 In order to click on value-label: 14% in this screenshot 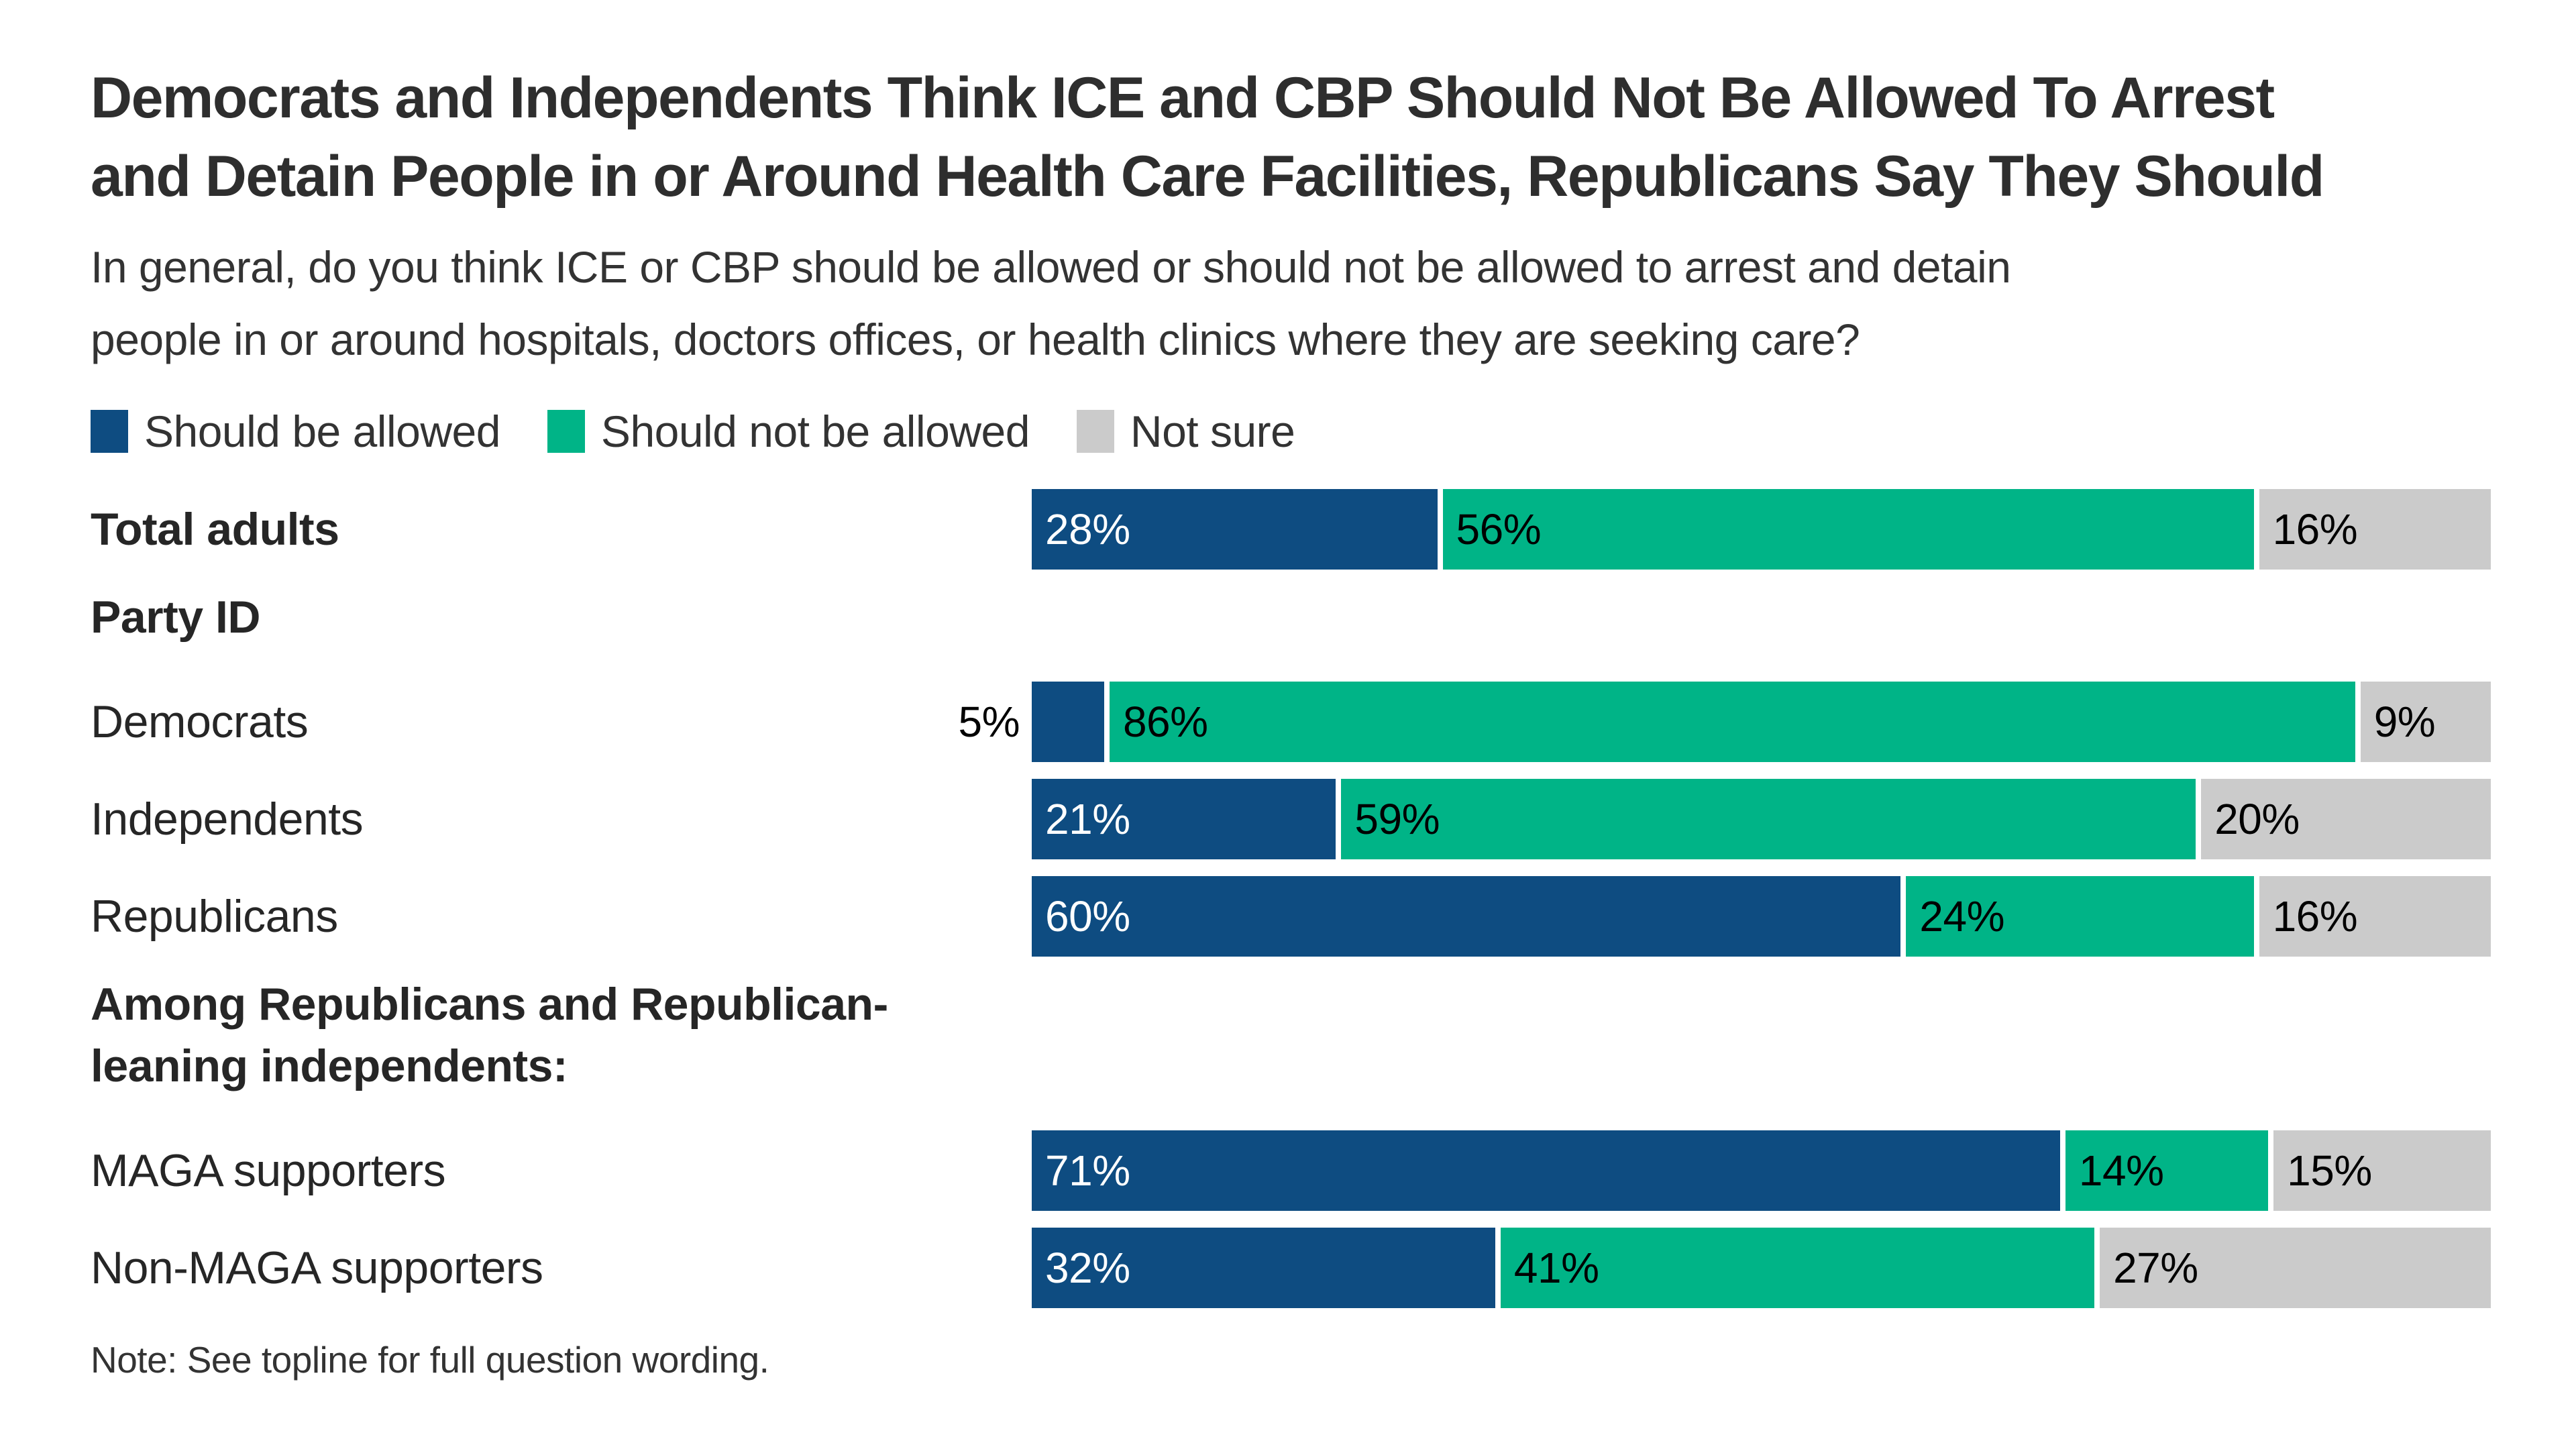, I will do `click(2121, 1170)`.